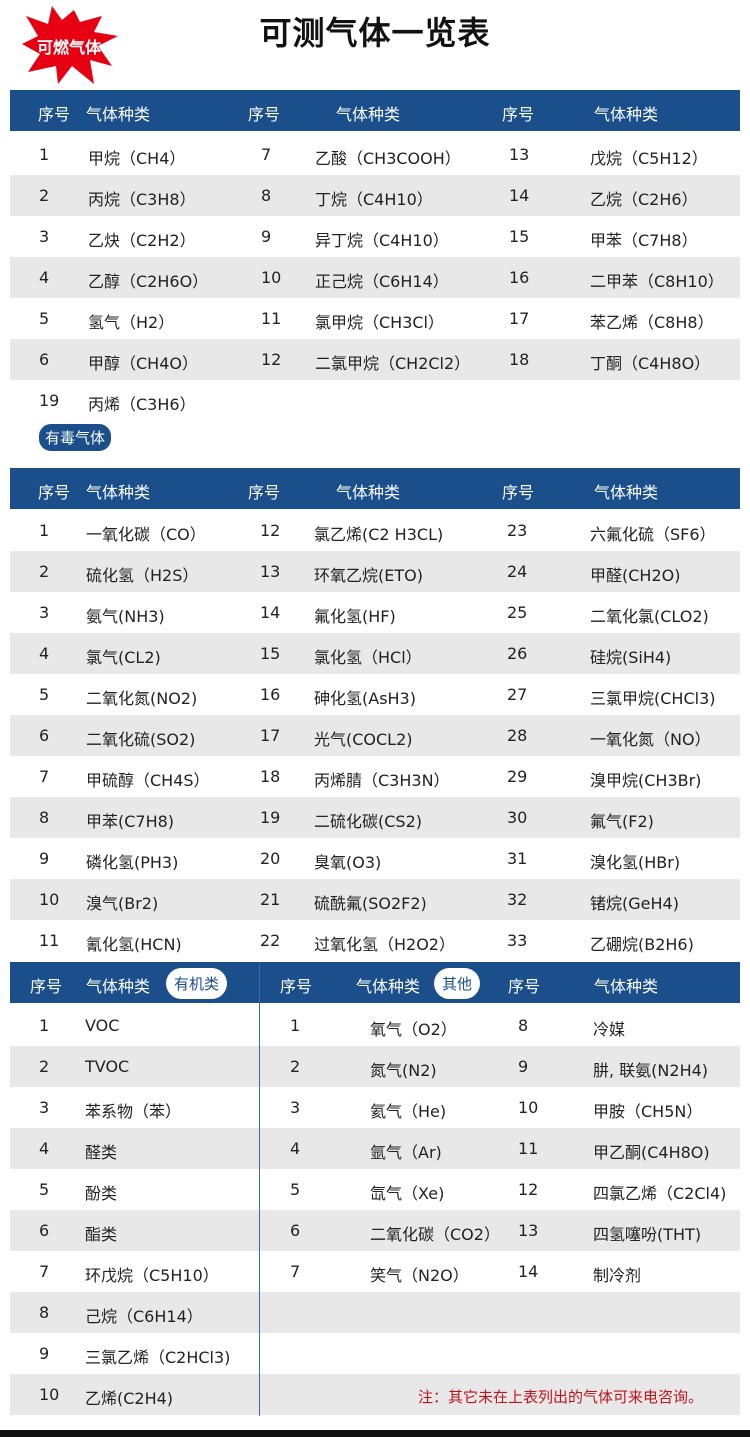  I want to click on gas-name: 臭氧(O3), so click(348, 862).